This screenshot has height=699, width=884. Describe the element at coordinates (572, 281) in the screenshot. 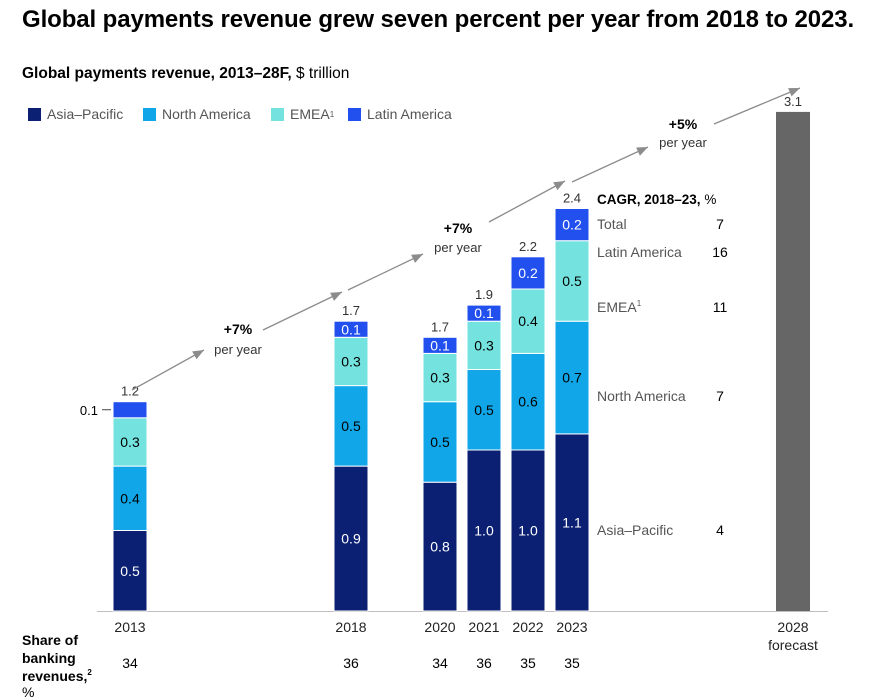

I see `segment-label-2023-emea: 0.5` at that location.